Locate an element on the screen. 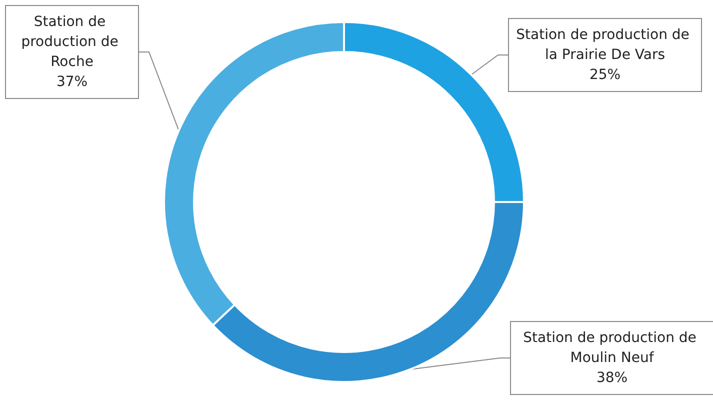 Image resolution: width=713 pixels, height=403 pixels. slice-label: Station de production de la Prairie De Vars is located at coordinates (605, 45).